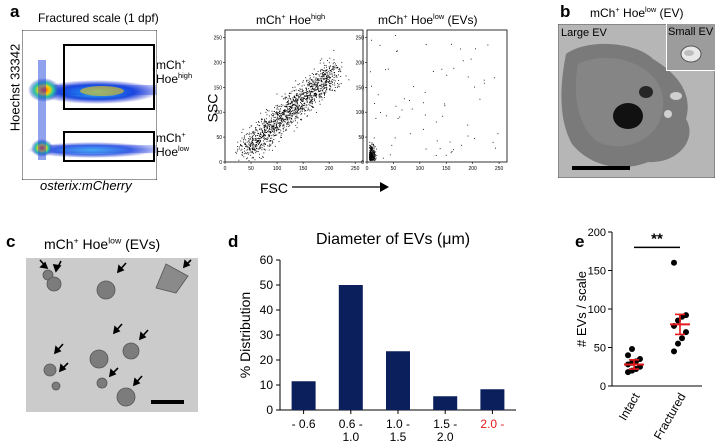 Image resolution: width=718 pixels, height=445 pixels. What do you see at coordinates (398, 424) in the screenshot?
I see `x-tick-label: 1.0 -` at bounding box center [398, 424].